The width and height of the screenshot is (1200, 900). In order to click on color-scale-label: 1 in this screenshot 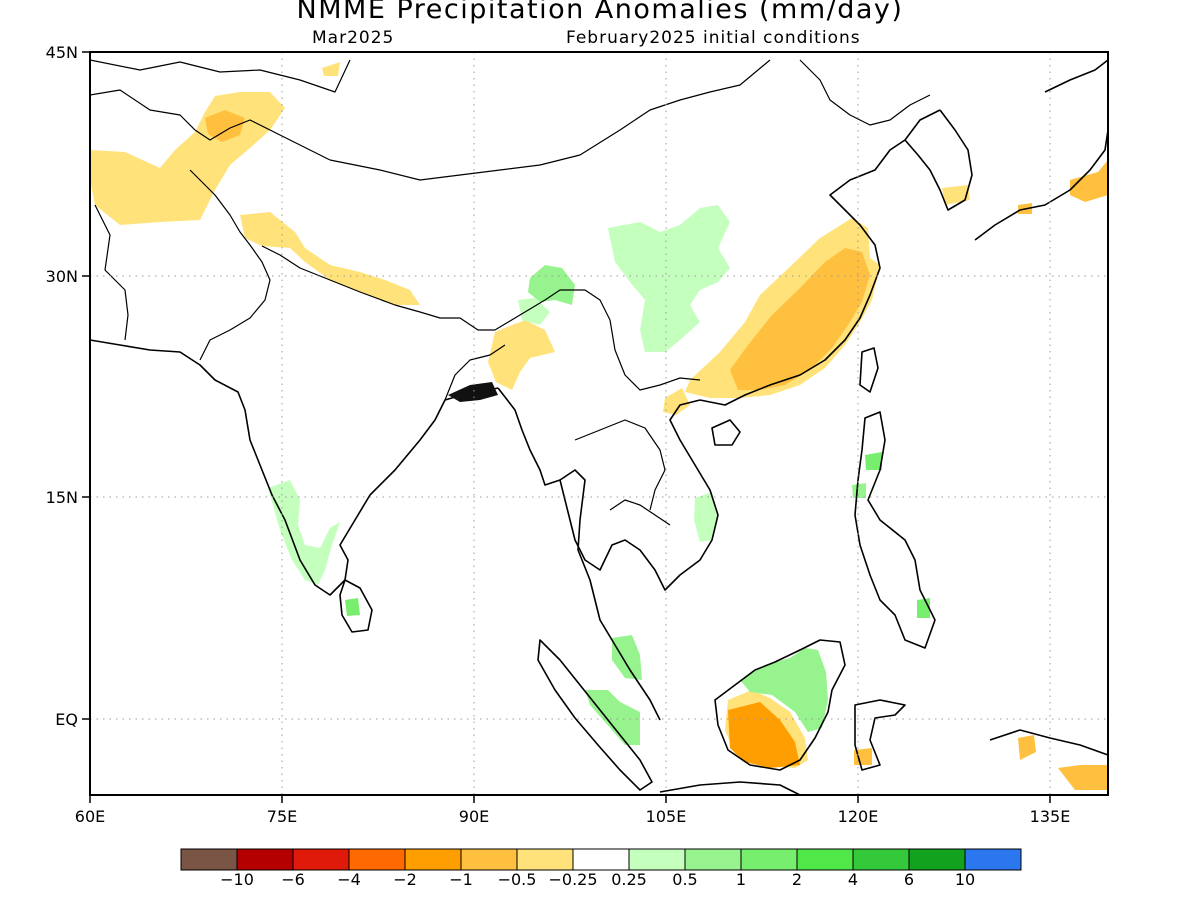, I will do `click(741, 879)`.